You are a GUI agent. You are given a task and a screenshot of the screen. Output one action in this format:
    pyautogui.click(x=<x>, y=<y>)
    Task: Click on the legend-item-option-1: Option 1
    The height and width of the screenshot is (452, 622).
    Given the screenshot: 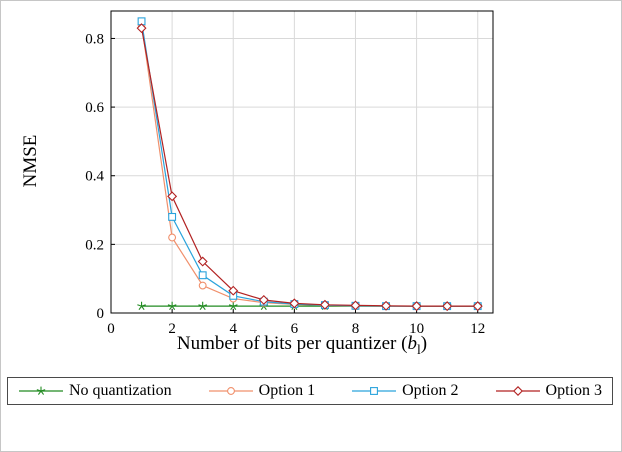 What is the action you would take?
    pyautogui.click(x=261, y=391)
    